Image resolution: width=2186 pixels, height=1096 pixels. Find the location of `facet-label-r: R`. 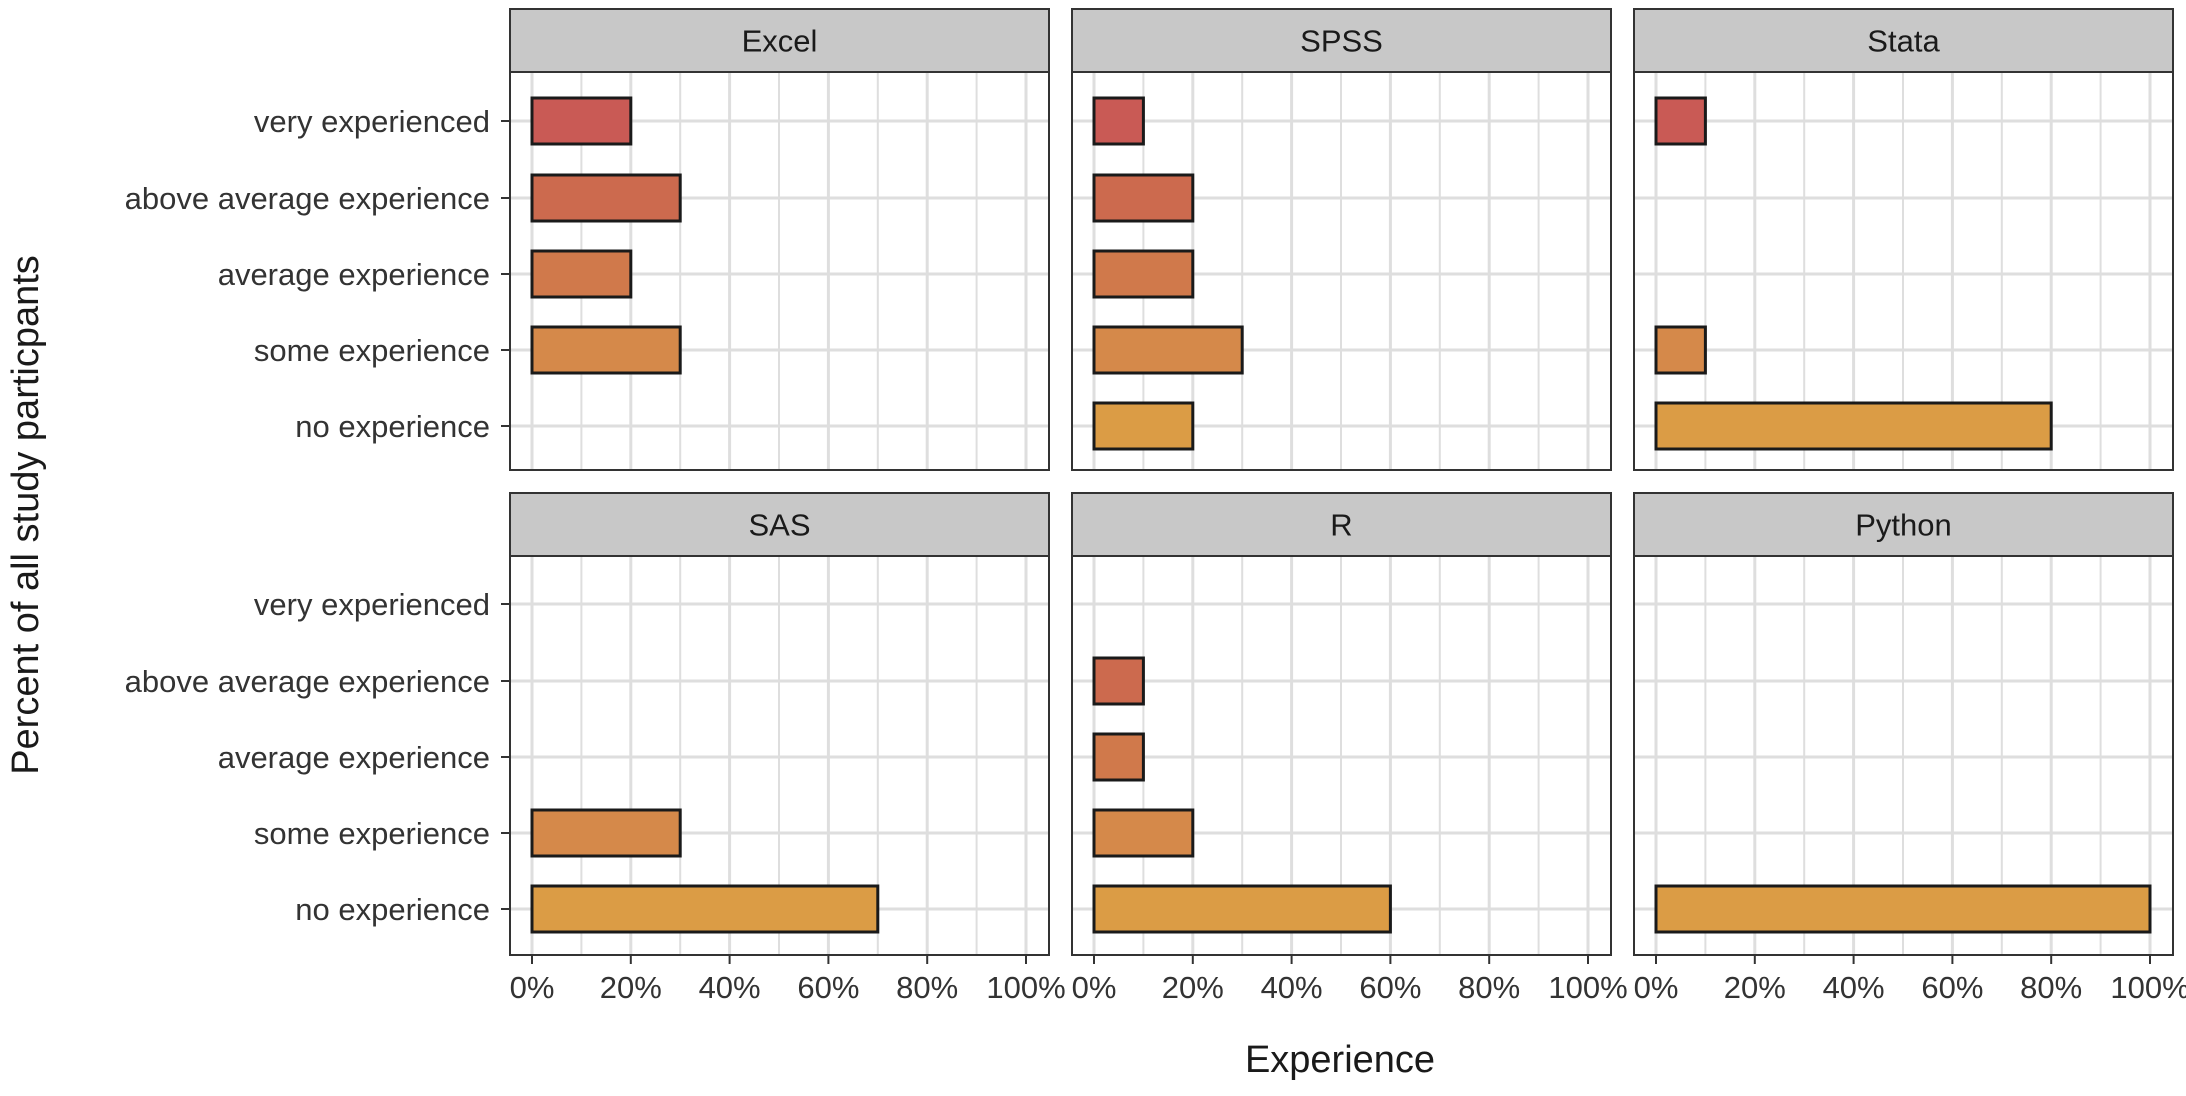

facet-label-r: R is located at coordinates (1341, 525).